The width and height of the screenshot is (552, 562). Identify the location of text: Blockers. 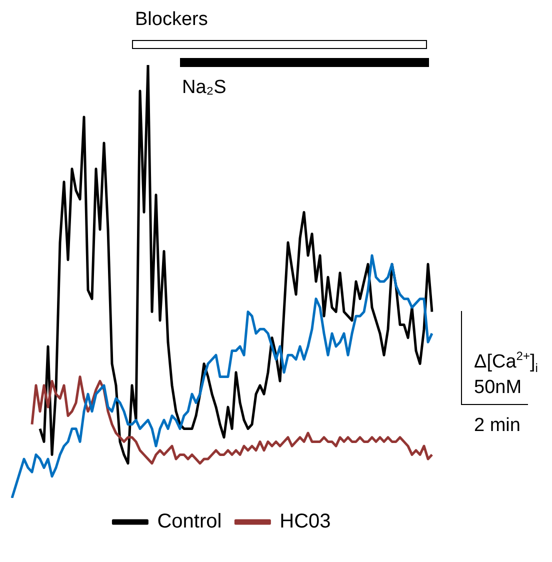
(171, 19).